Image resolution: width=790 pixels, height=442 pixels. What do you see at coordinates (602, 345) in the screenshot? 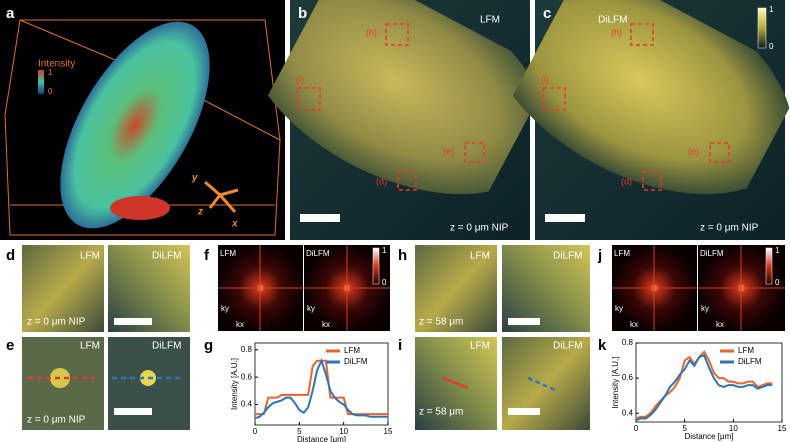
I see `panel-label: k` at bounding box center [602, 345].